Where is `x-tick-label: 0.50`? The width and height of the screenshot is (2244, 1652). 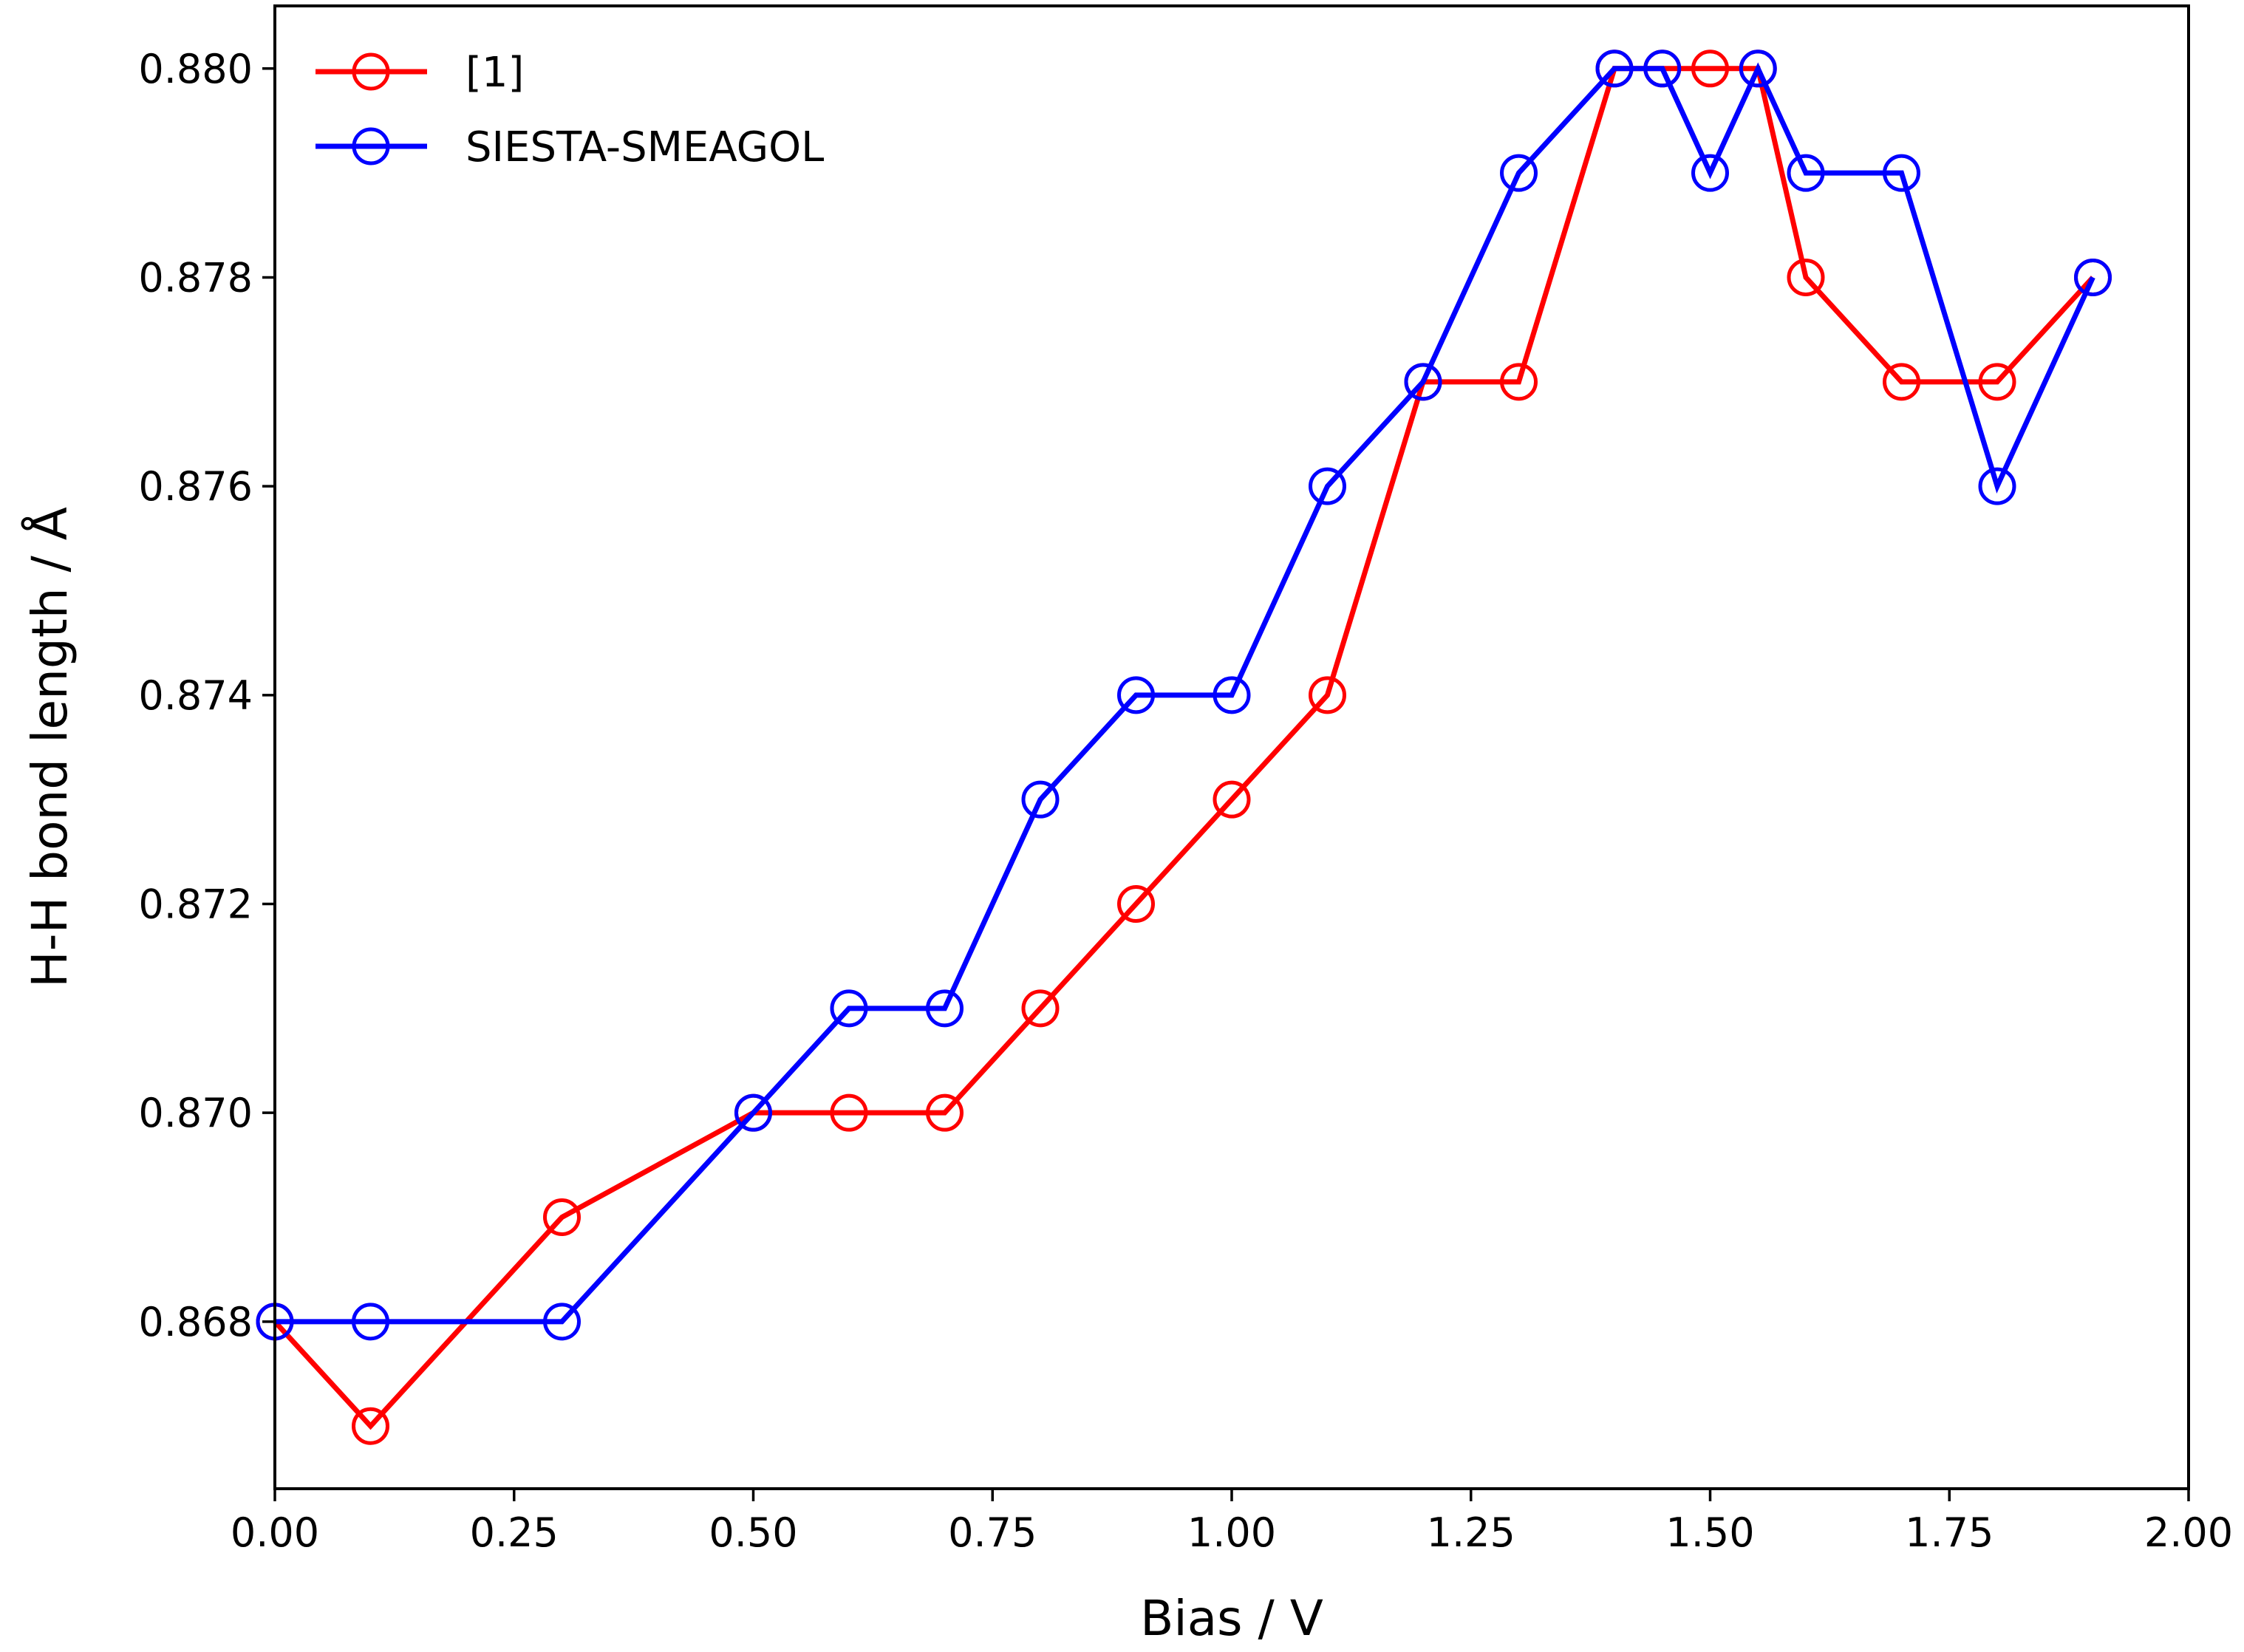 x-tick-label: 0.50 is located at coordinates (753, 1532).